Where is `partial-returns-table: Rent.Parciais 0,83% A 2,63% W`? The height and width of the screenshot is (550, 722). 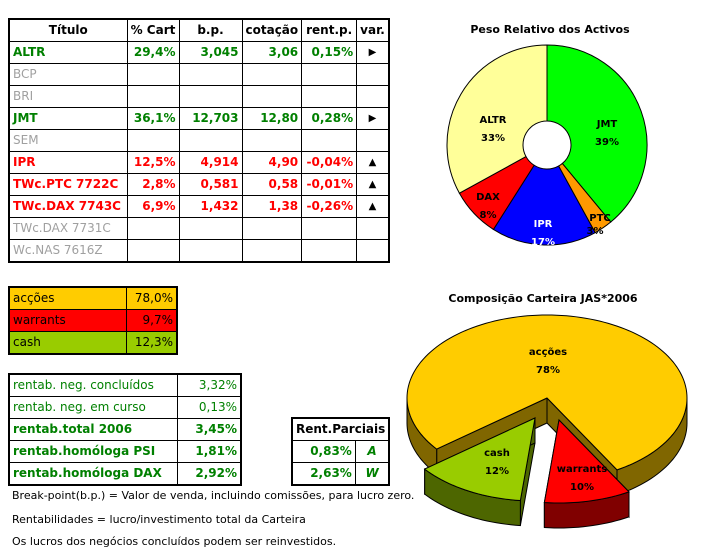
partial-returns-table: Rent.Parciais 0,83% A 2,63% W is located at coordinates (341, 451).